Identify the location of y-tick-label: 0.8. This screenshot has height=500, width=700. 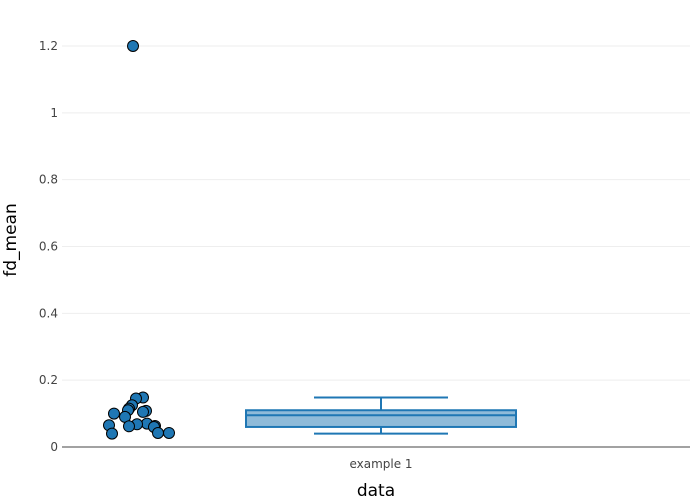
(48, 180).